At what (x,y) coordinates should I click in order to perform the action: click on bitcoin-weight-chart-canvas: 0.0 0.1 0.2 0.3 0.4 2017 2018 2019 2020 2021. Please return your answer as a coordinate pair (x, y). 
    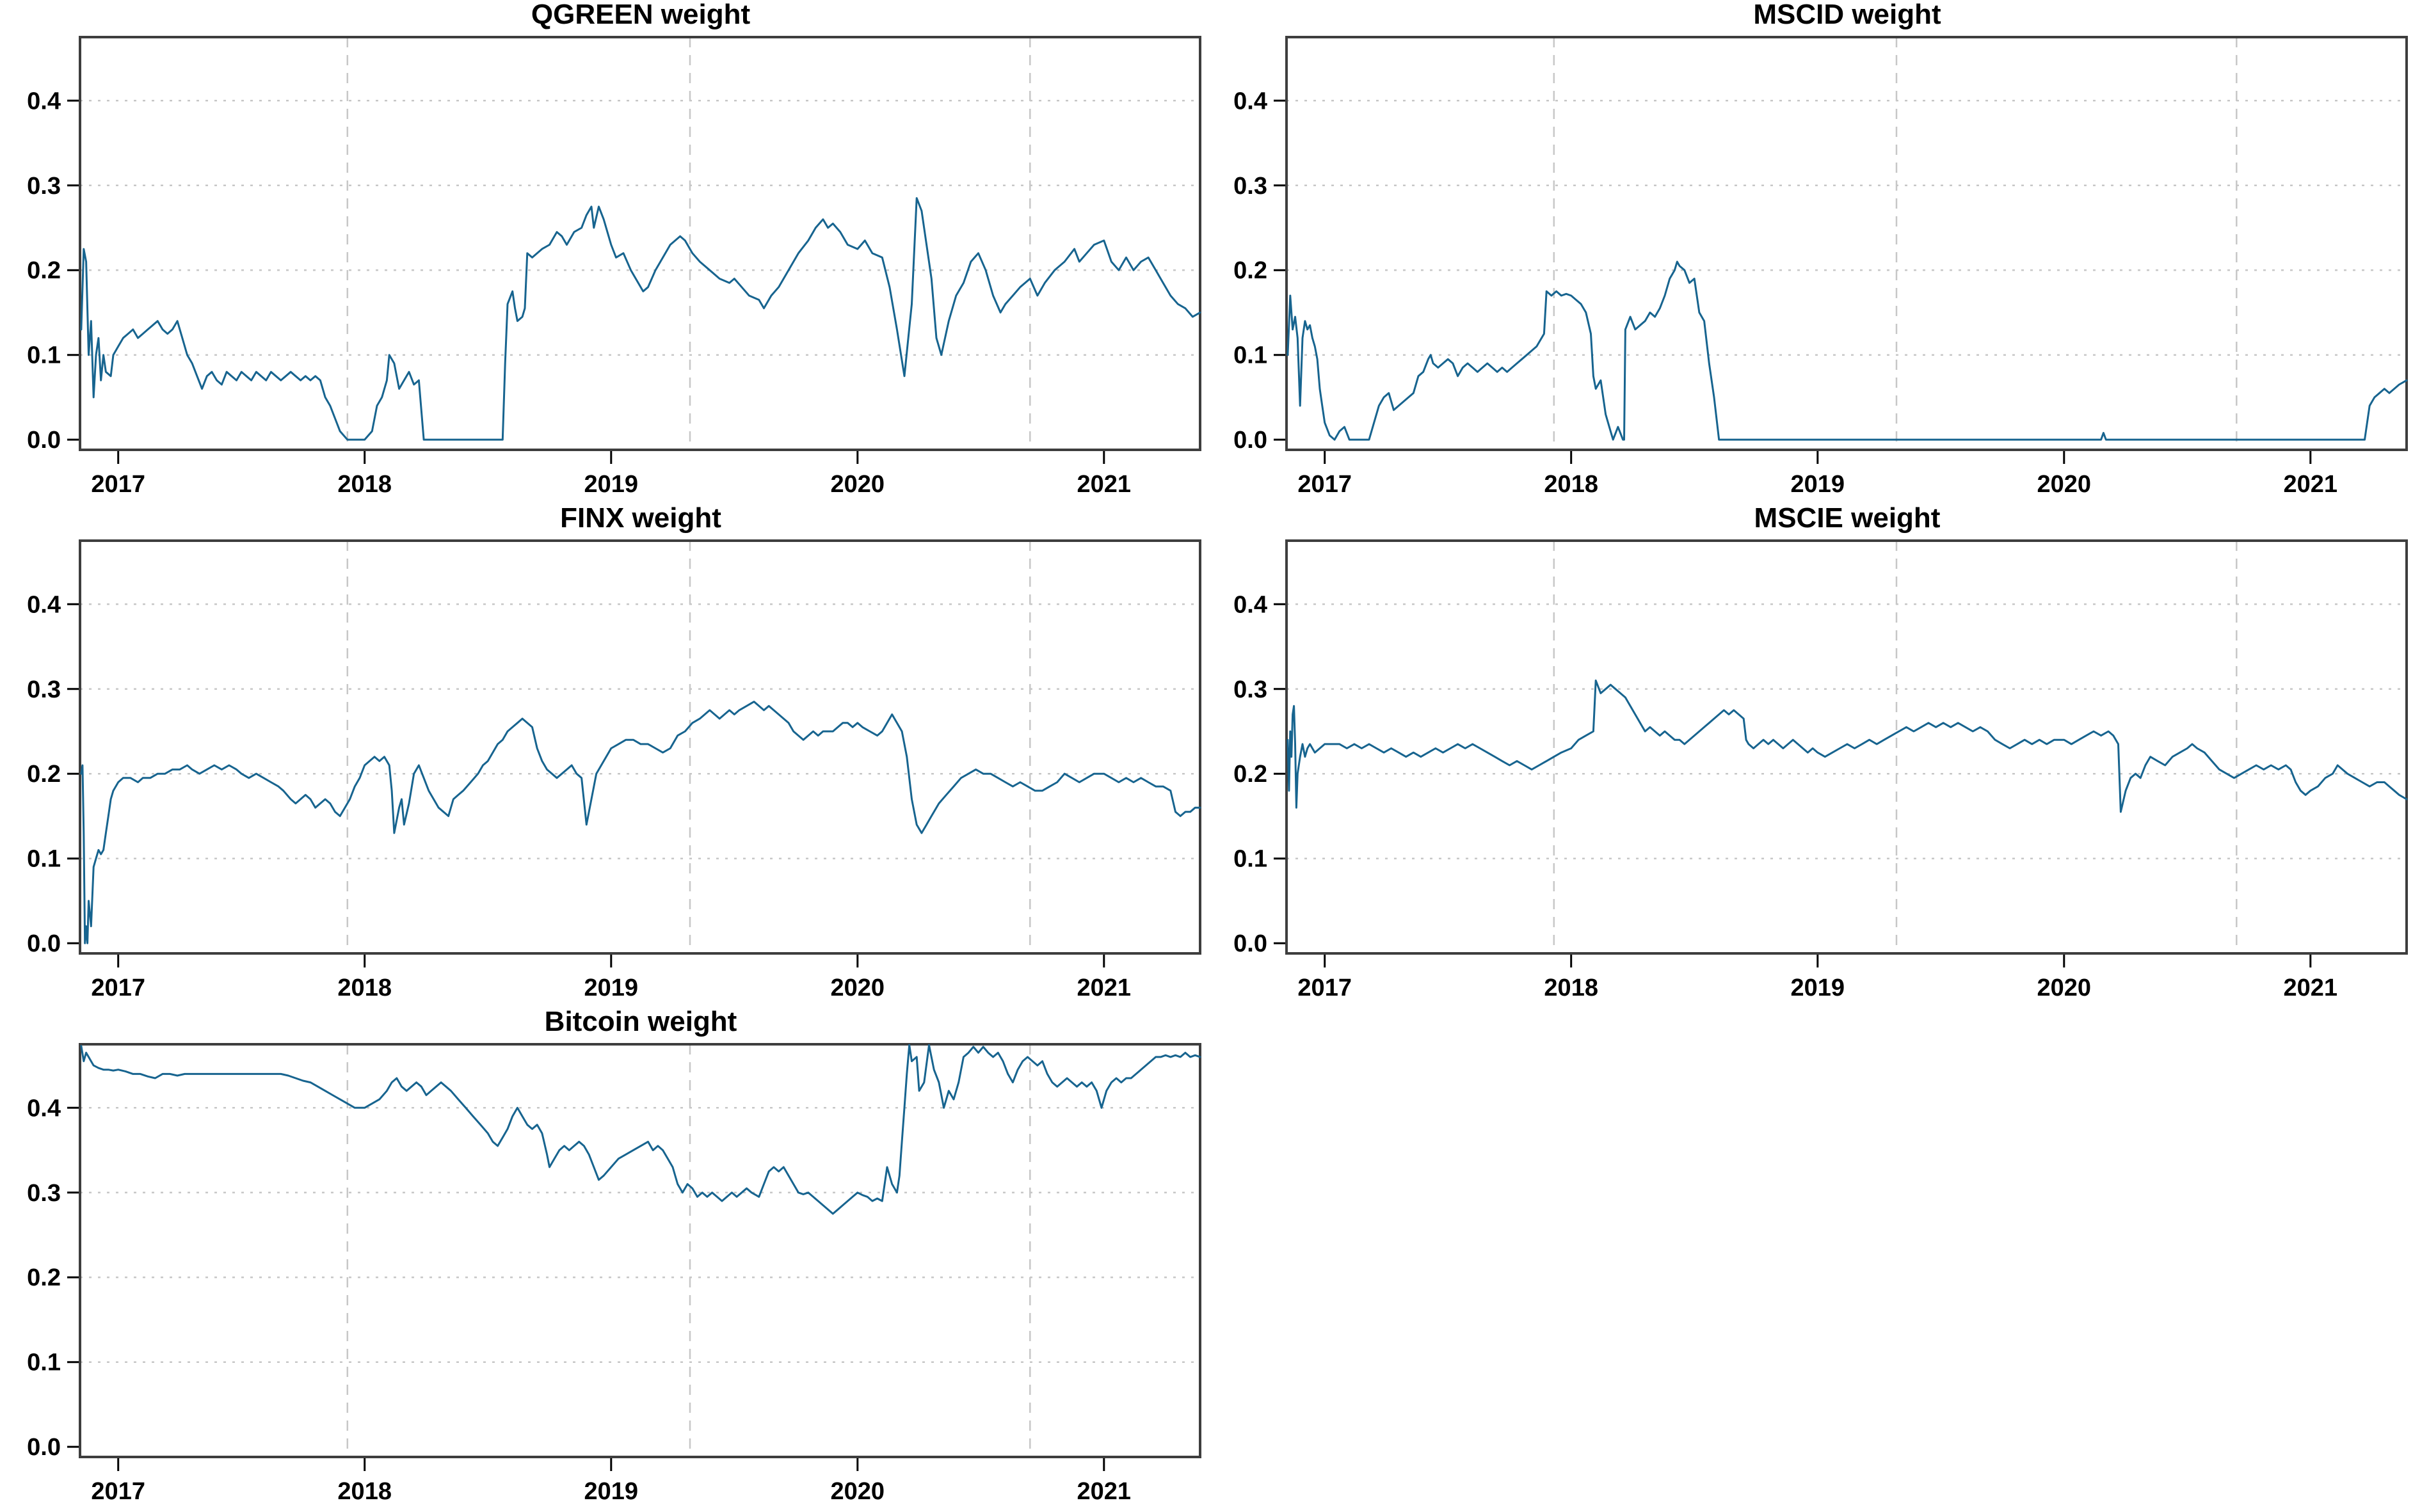
    Looking at the image, I should click on (614, 1274).